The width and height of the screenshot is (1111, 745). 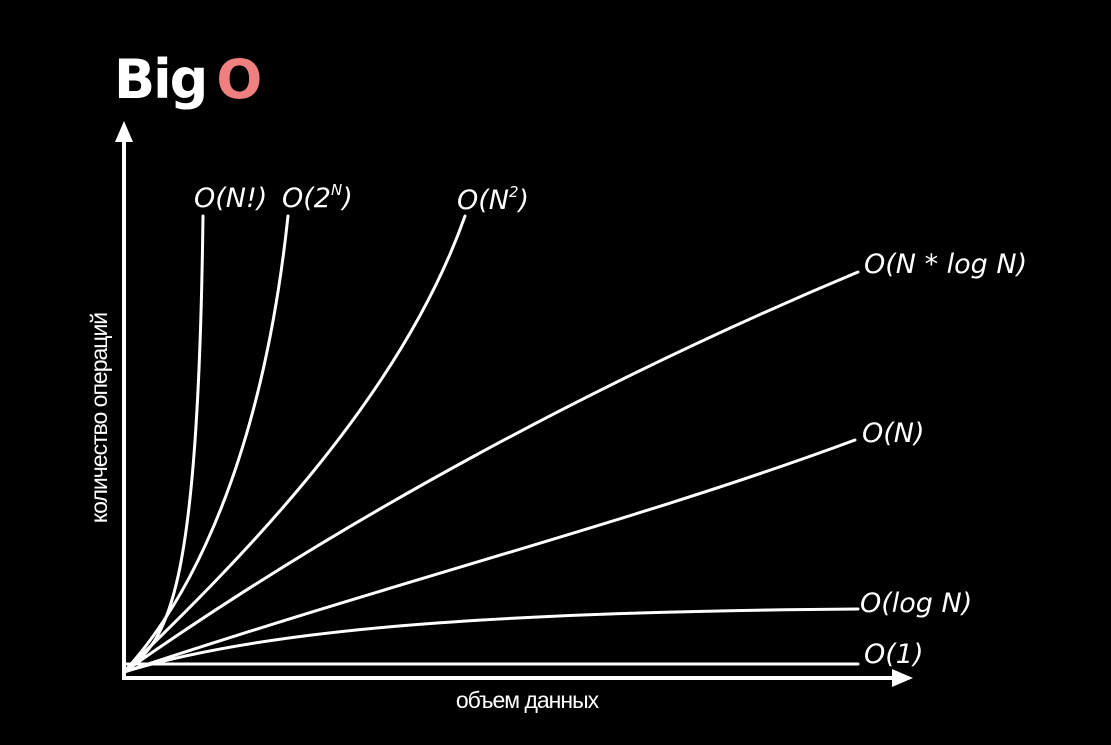 What do you see at coordinates (206, 444) in the screenshot?
I see `series-line-exponential` at bounding box center [206, 444].